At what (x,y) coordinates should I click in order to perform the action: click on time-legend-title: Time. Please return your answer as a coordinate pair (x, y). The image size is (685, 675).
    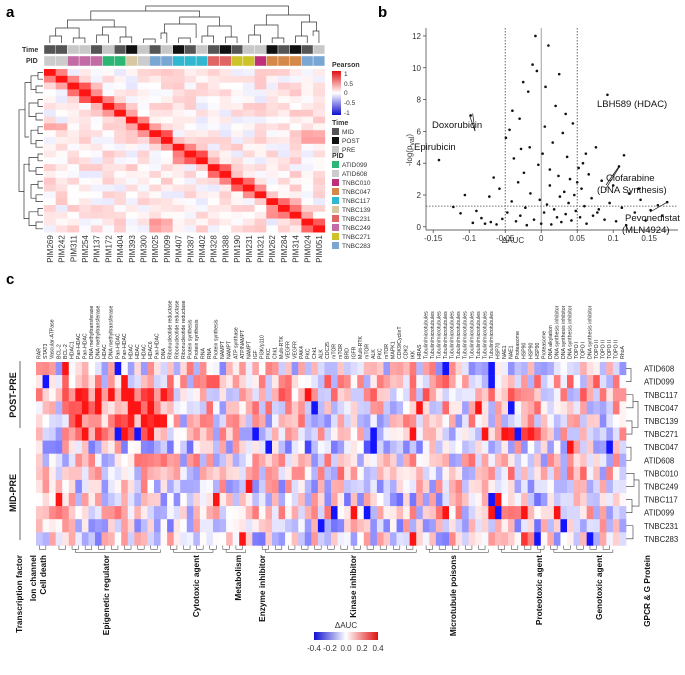
    Looking at the image, I should click on (340, 123).